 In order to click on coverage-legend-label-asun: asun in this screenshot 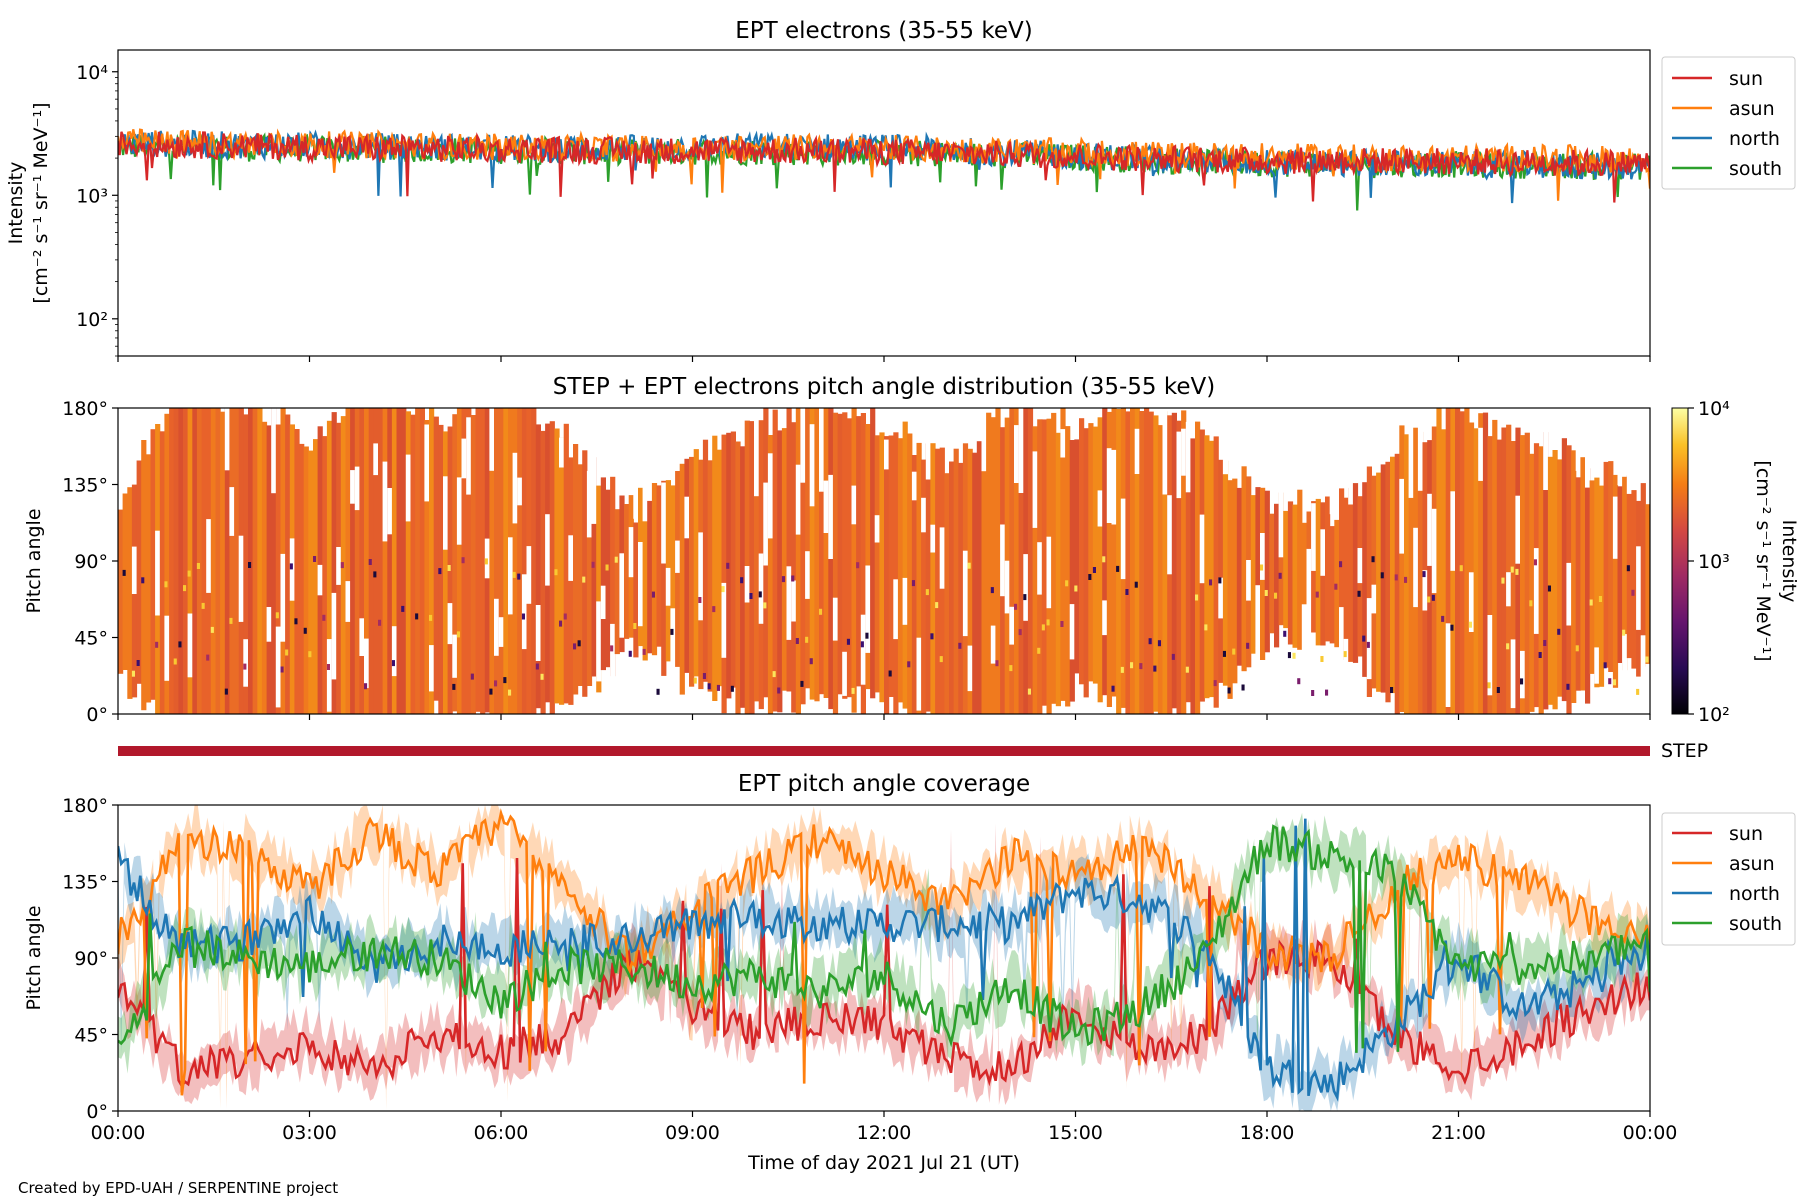, I will do `click(1752, 864)`.